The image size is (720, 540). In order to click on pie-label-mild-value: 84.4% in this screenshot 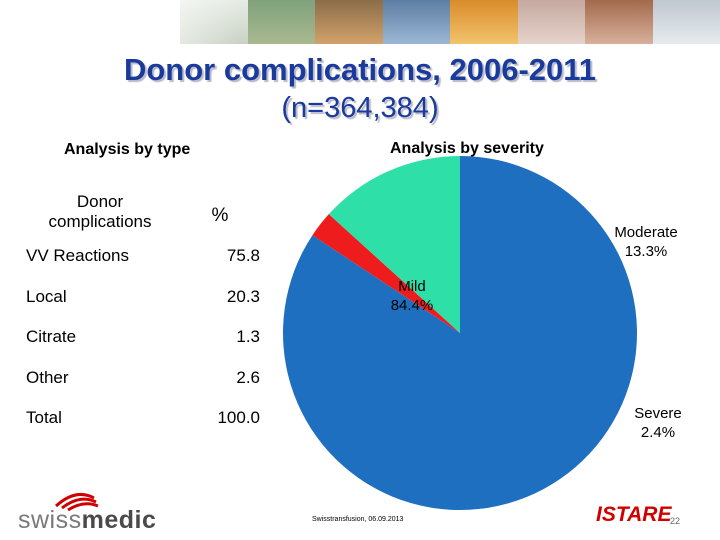, I will do `click(412, 305)`.